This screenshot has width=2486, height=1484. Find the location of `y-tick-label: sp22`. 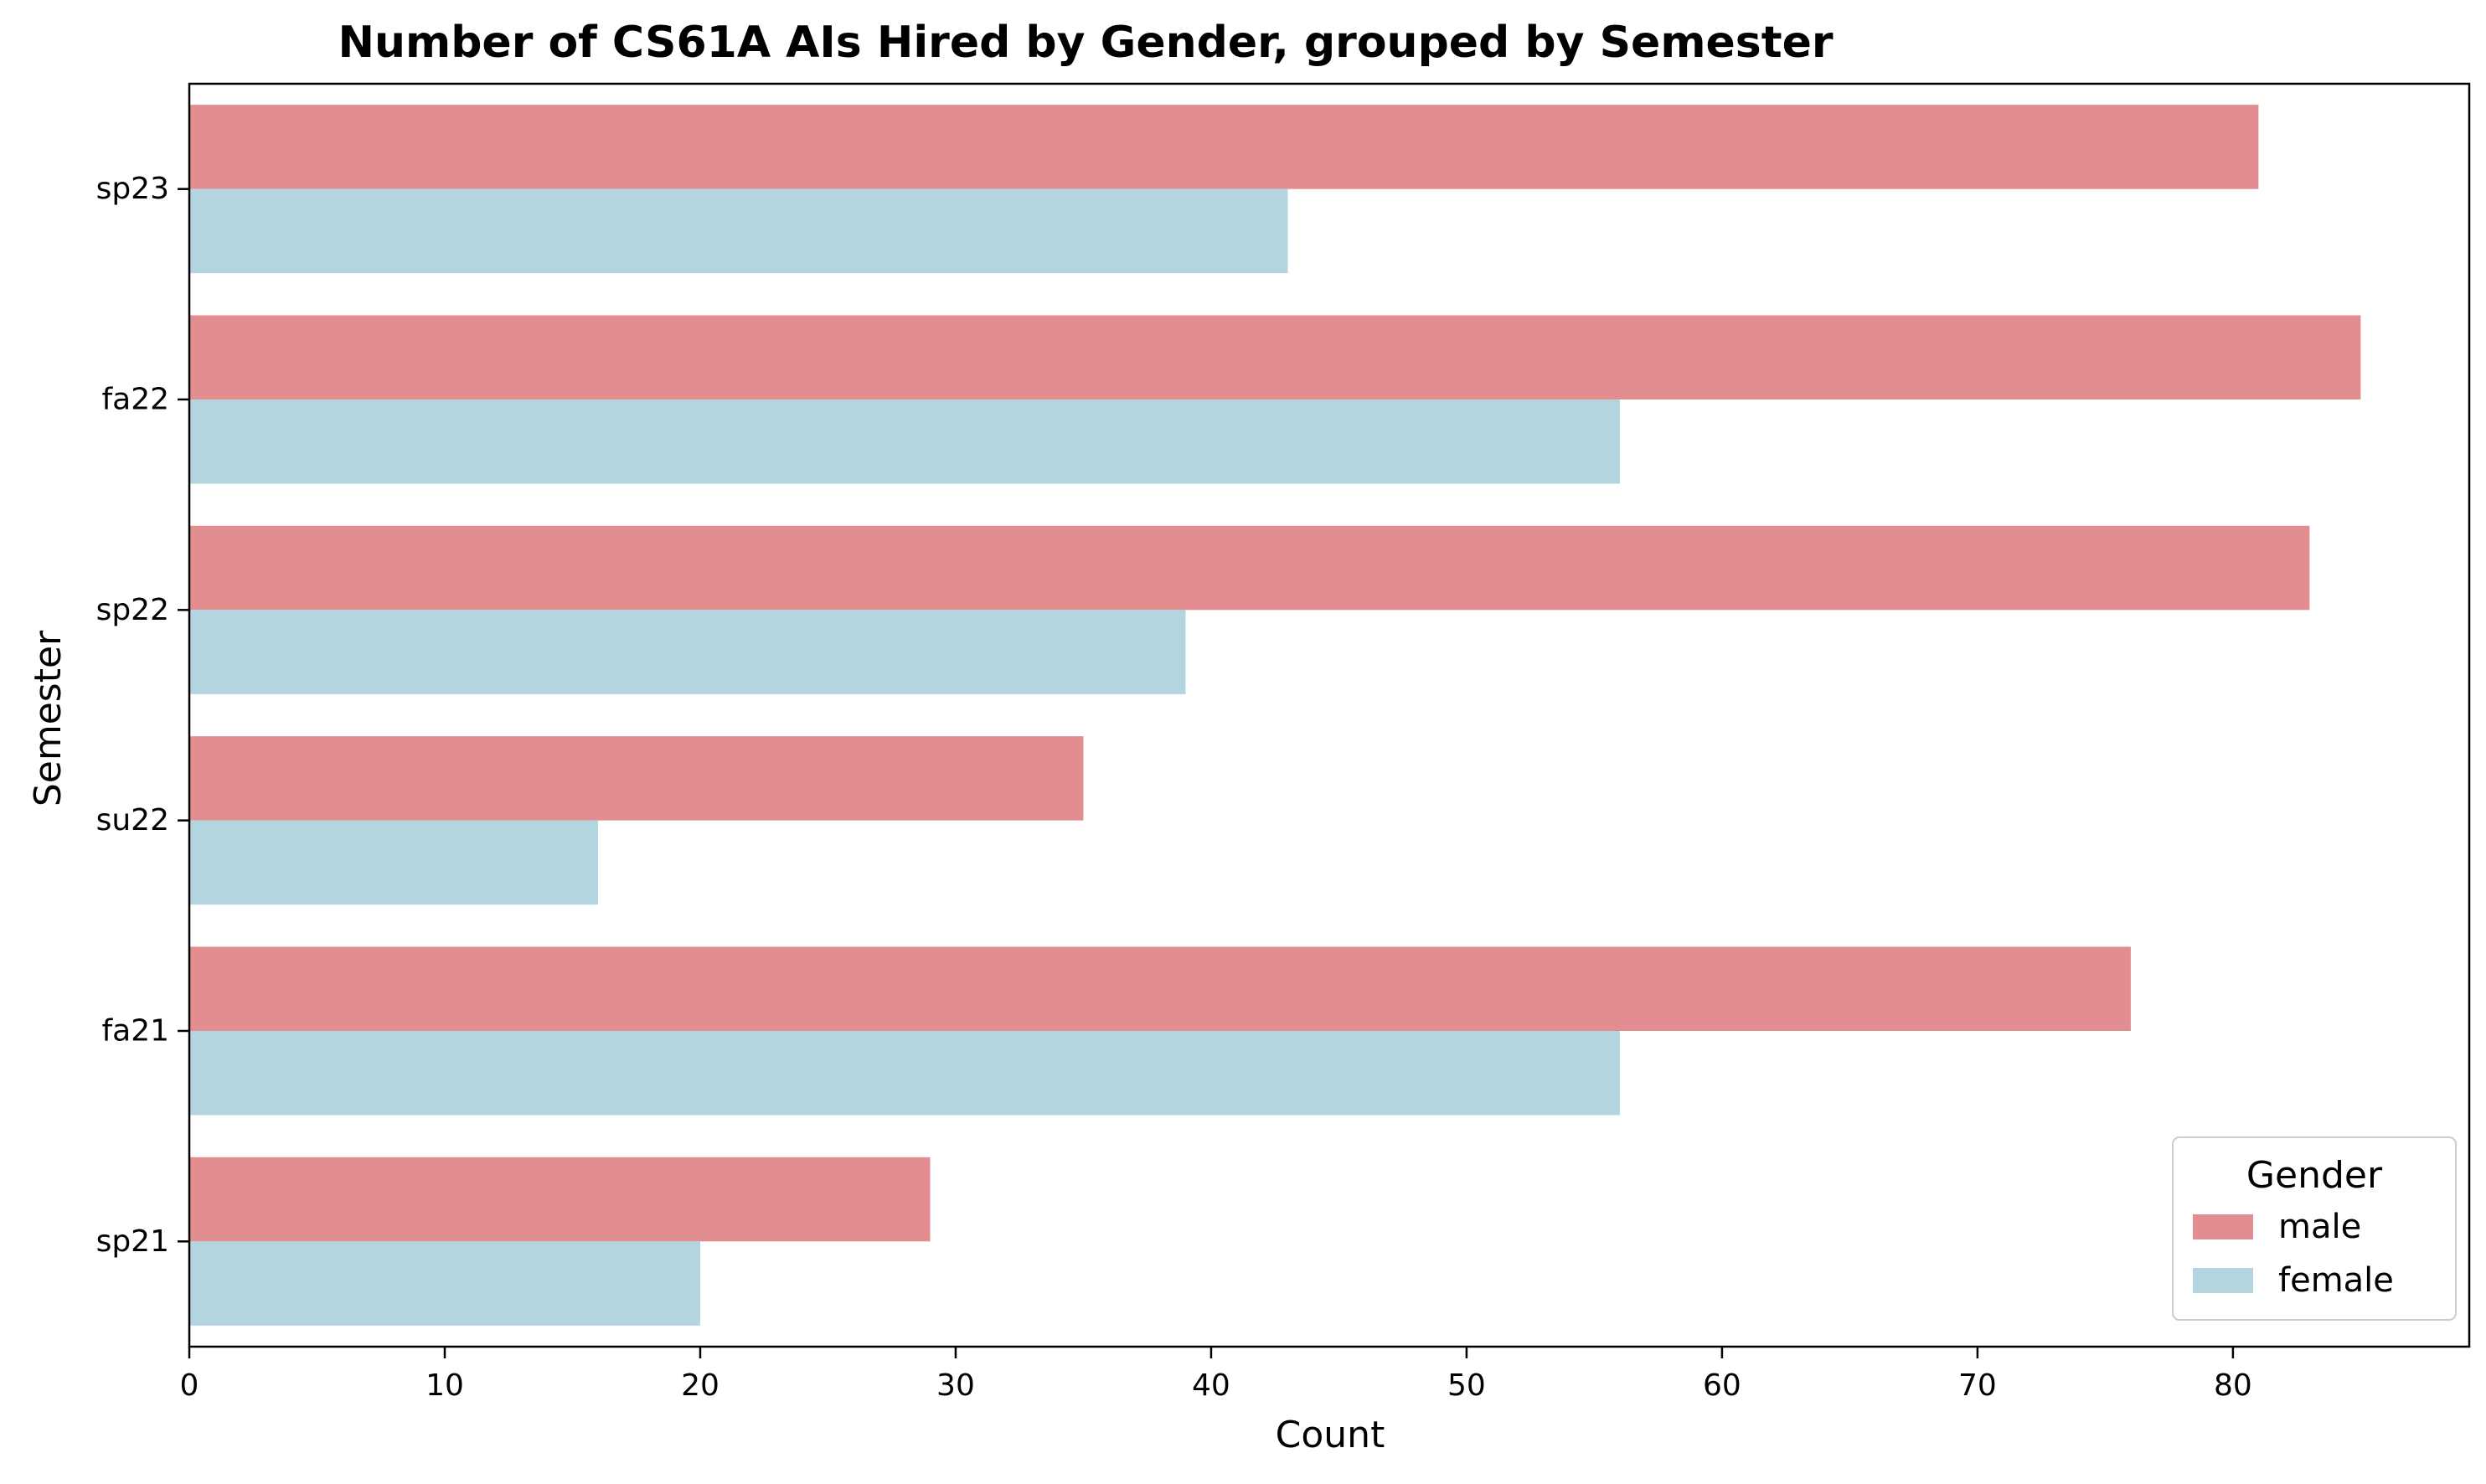

y-tick-label: sp22 is located at coordinates (133, 610).